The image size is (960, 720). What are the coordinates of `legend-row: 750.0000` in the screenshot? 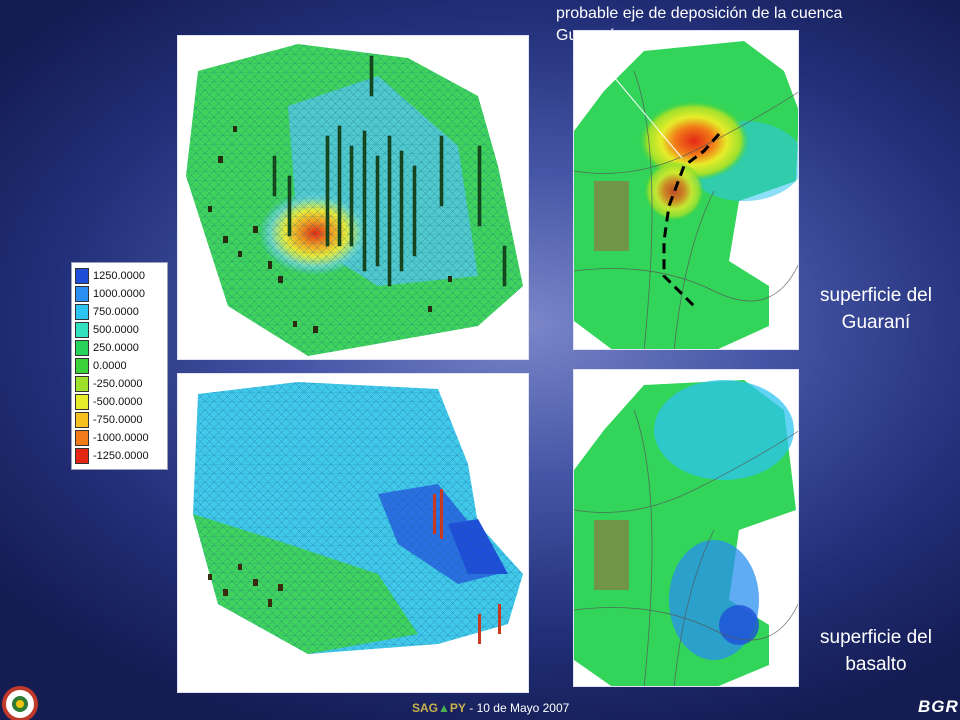 It's located at (119, 312).